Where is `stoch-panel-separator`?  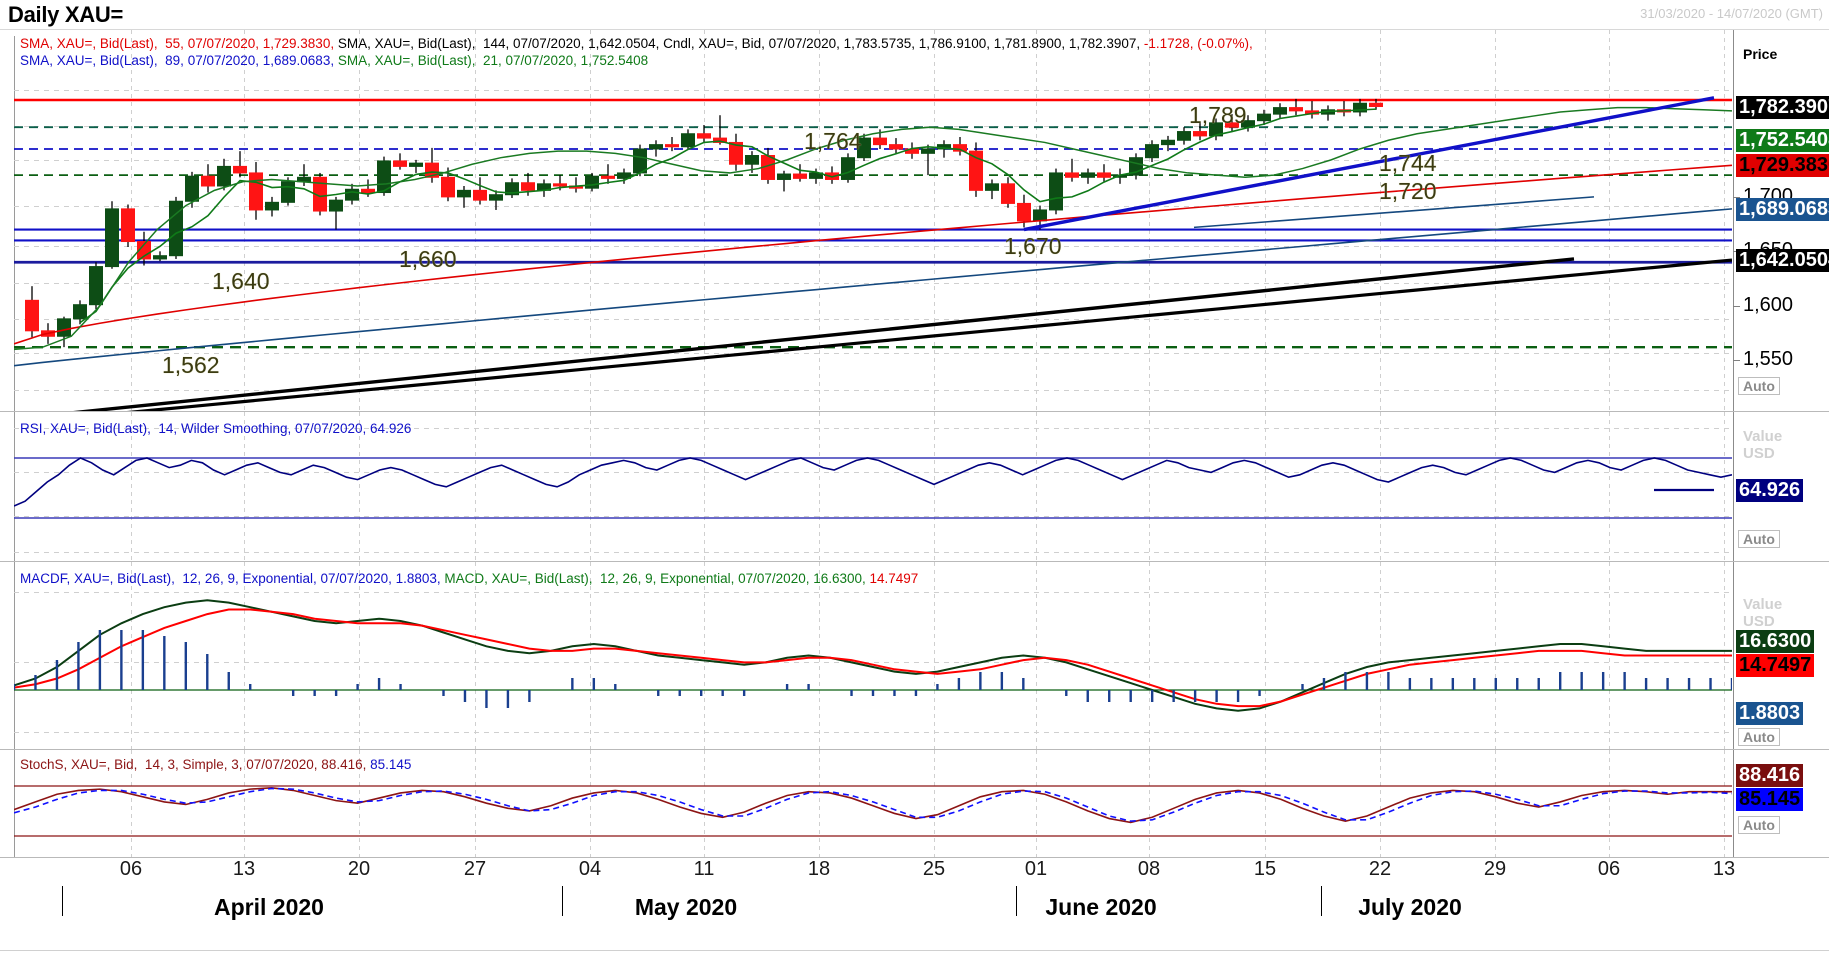 stoch-panel-separator is located at coordinates (914, 857).